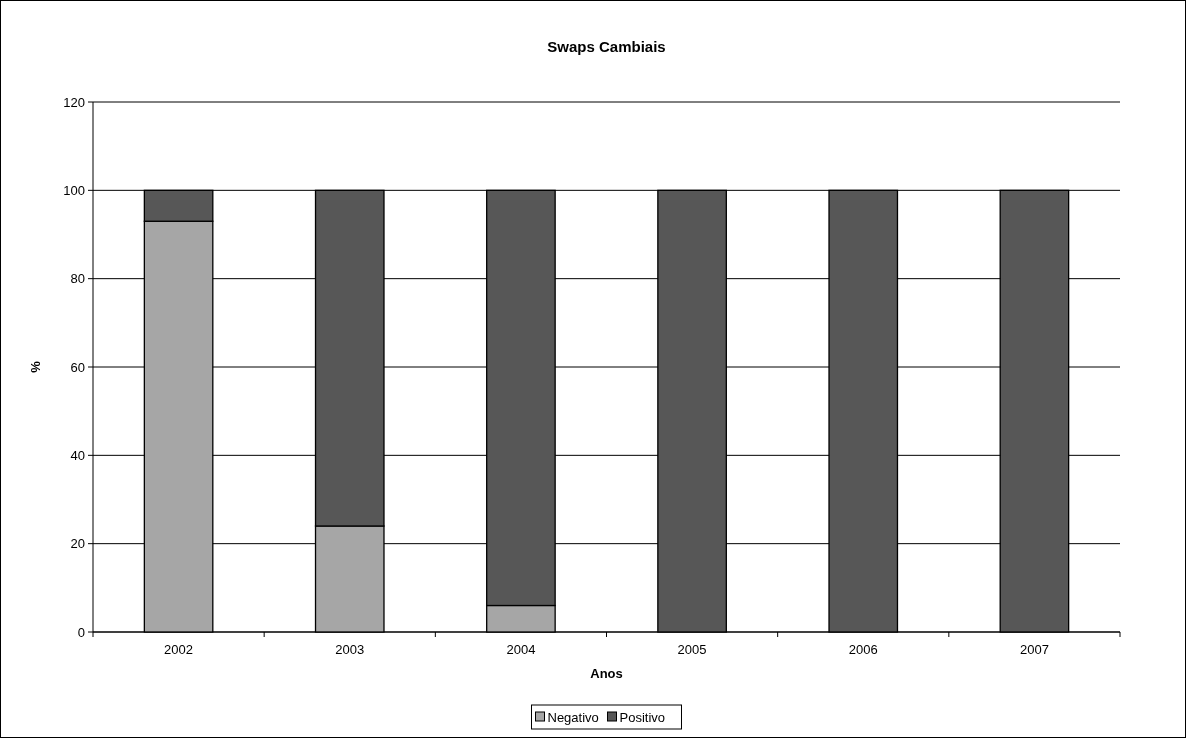 The height and width of the screenshot is (738, 1186). What do you see at coordinates (179, 649) in the screenshot?
I see `x-tick-label: 2002` at bounding box center [179, 649].